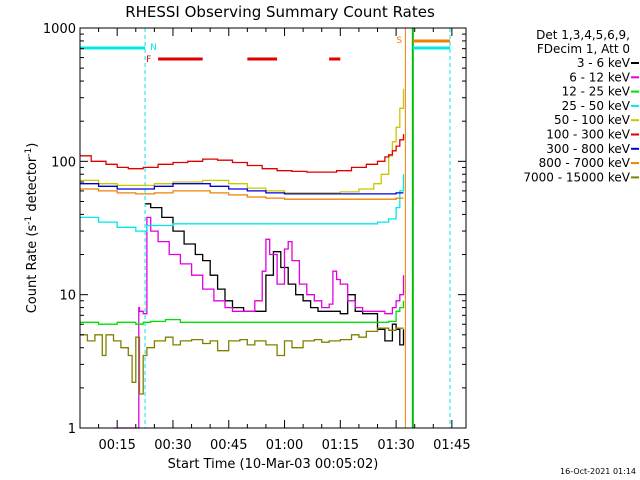 The height and width of the screenshot is (480, 640). What do you see at coordinates (242, 361) in the screenshot?
I see `series-line-7000-15000keV` at bounding box center [242, 361].